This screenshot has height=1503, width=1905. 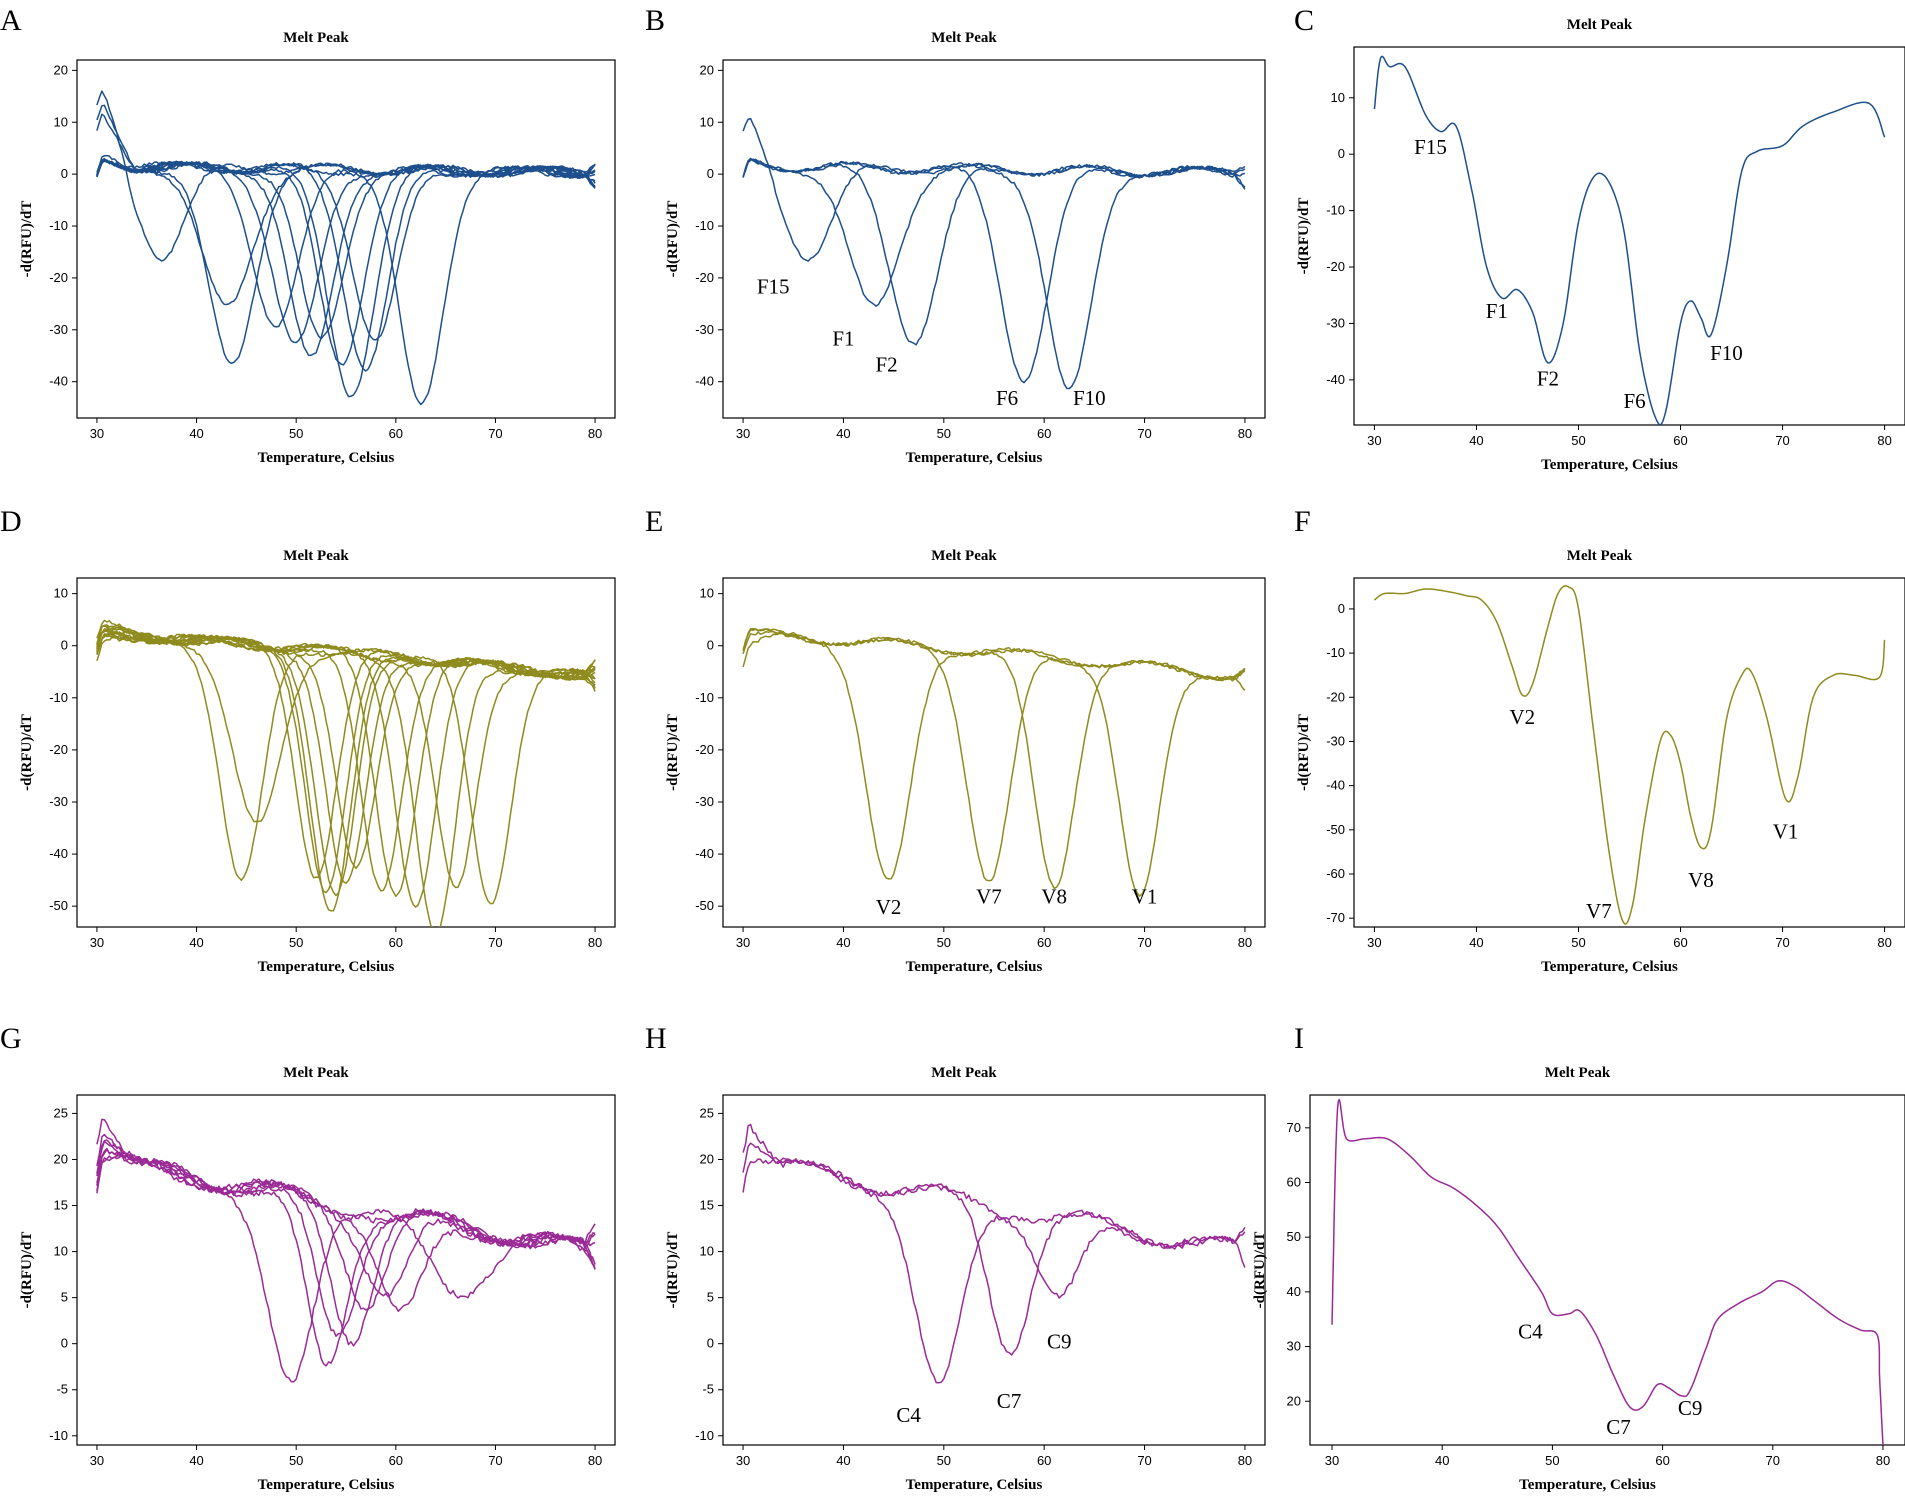 What do you see at coordinates (887, 364) in the screenshot?
I see `peak-annotation: F2` at bounding box center [887, 364].